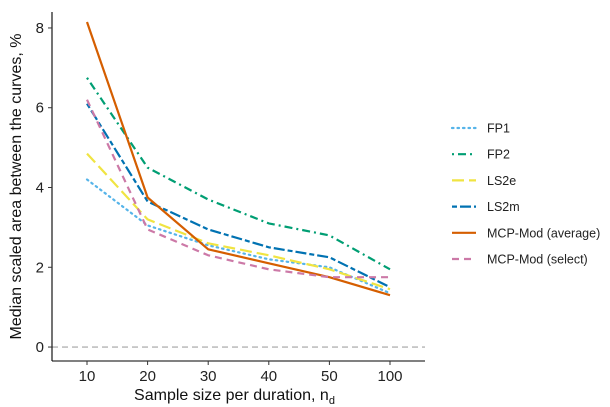 Image resolution: width=610 pixels, height=407 pixels. What do you see at coordinates (332, 401) in the screenshot?
I see `x-axis-title-subscript: d` at bounding box center [332, 401].